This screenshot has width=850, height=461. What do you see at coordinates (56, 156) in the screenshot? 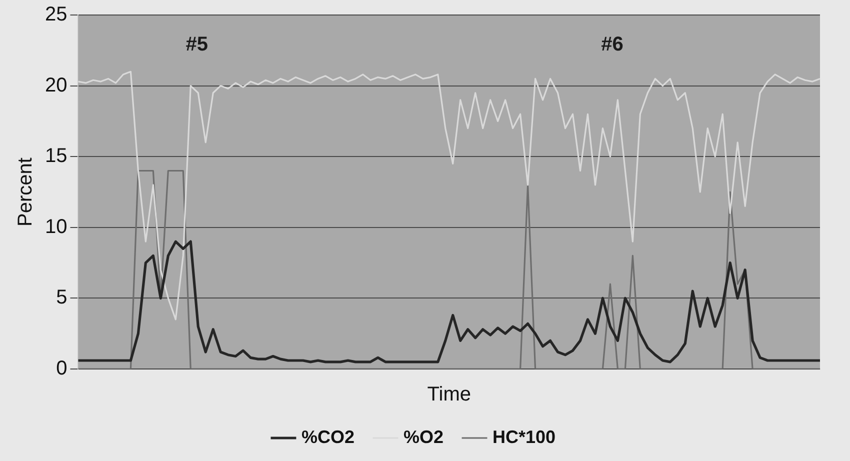
I see `y-tick-label: 15` at bounding box center [56, 156].